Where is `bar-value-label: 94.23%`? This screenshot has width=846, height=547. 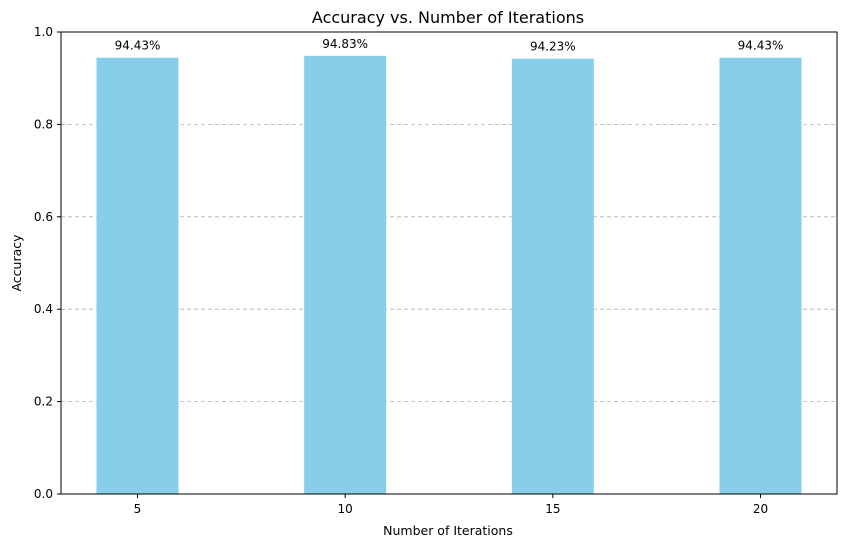 bar-value-label: 94.23% is located at coordinates (553, 47).